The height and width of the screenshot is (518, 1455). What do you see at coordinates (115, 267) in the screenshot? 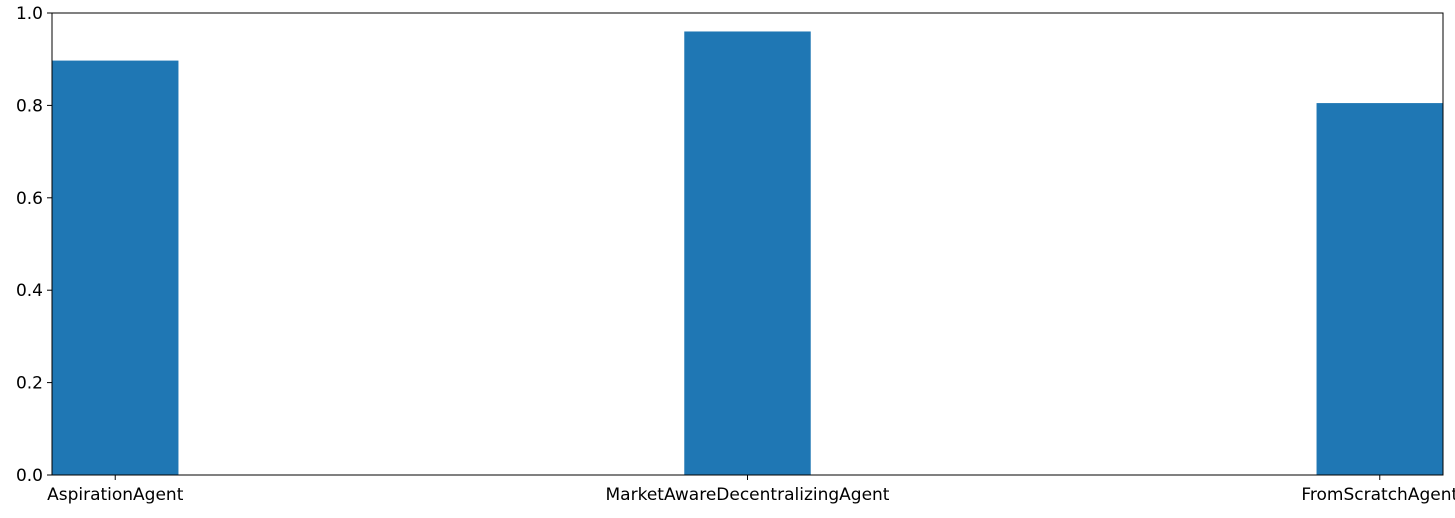
I see `bar-AspirationAgent` at bounding box center [115, 267].